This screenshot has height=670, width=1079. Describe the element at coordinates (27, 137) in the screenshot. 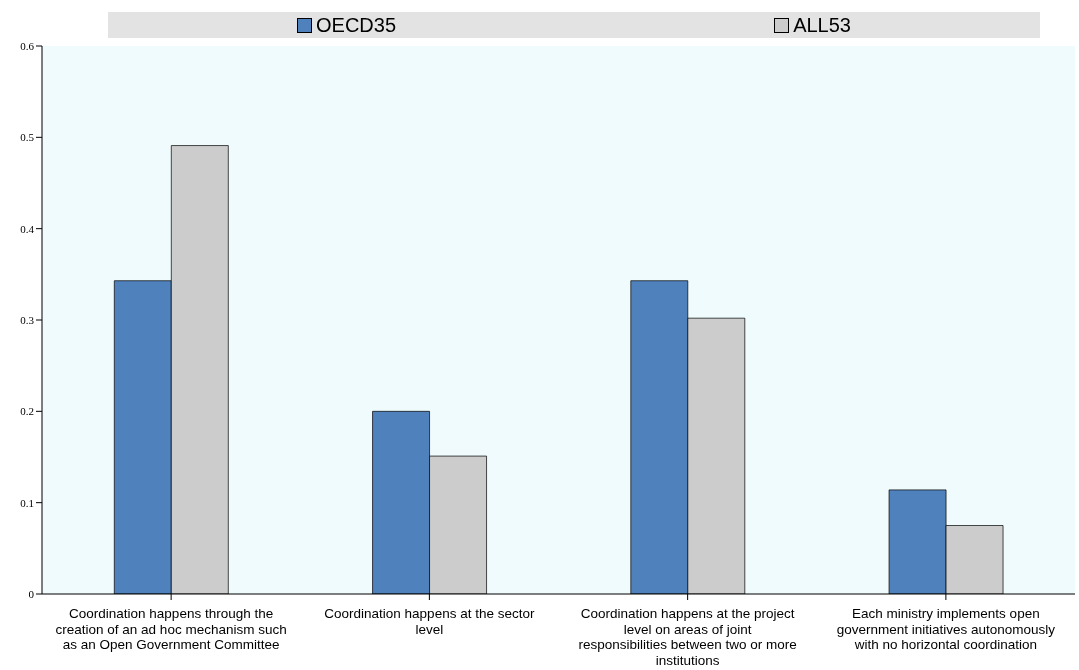

I see `y-tick-label: 0.5` at that location.